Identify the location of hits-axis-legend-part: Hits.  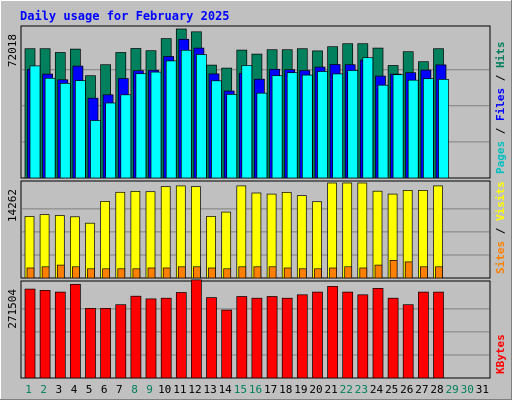
(500, 55).